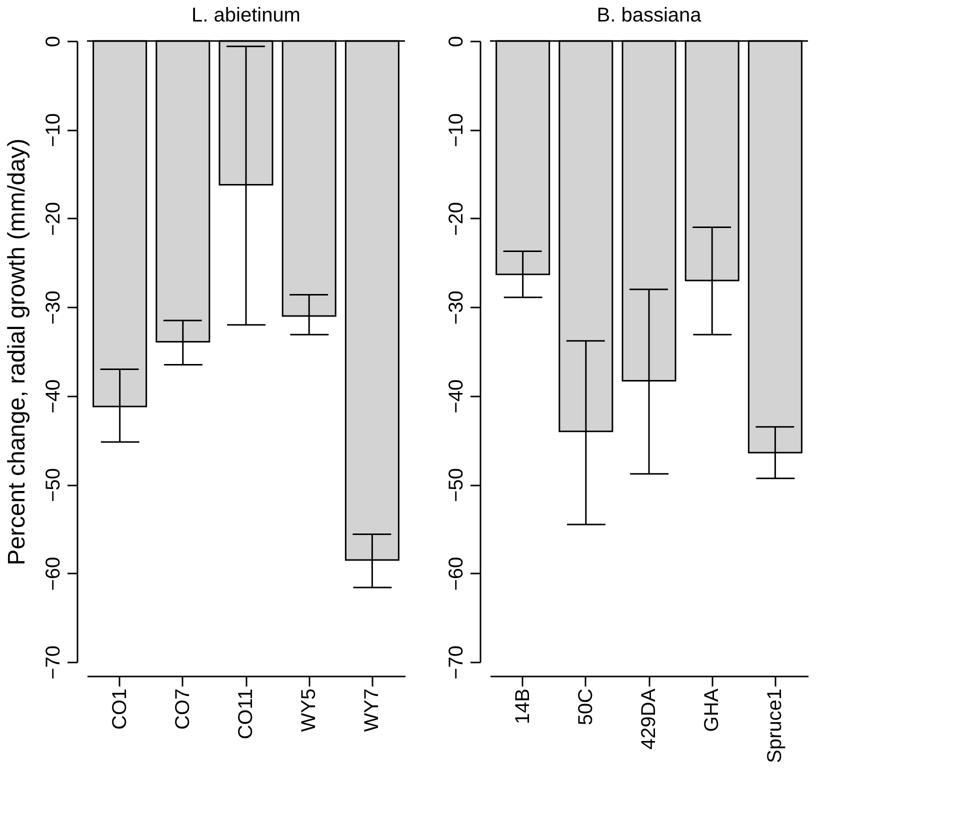 This screenshot has height=834, width=971. What do you see at coordinates (183, 709) in the screenshot?
I see `x-tick-label: CO7` at bounding box center [183, 709].